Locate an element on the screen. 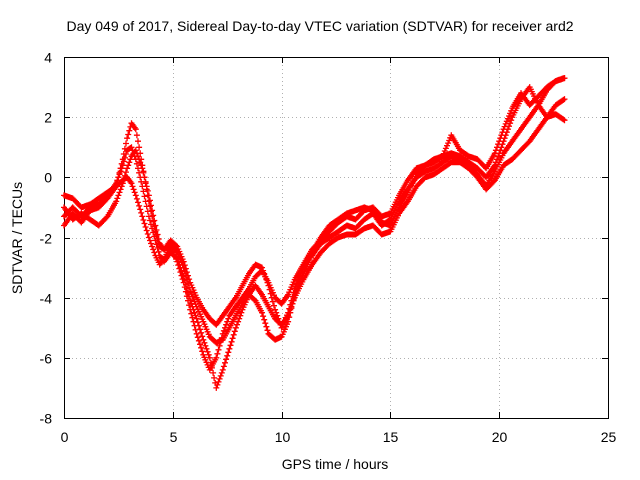  y-tick-label: -4 is located at coordinates (46, 299).